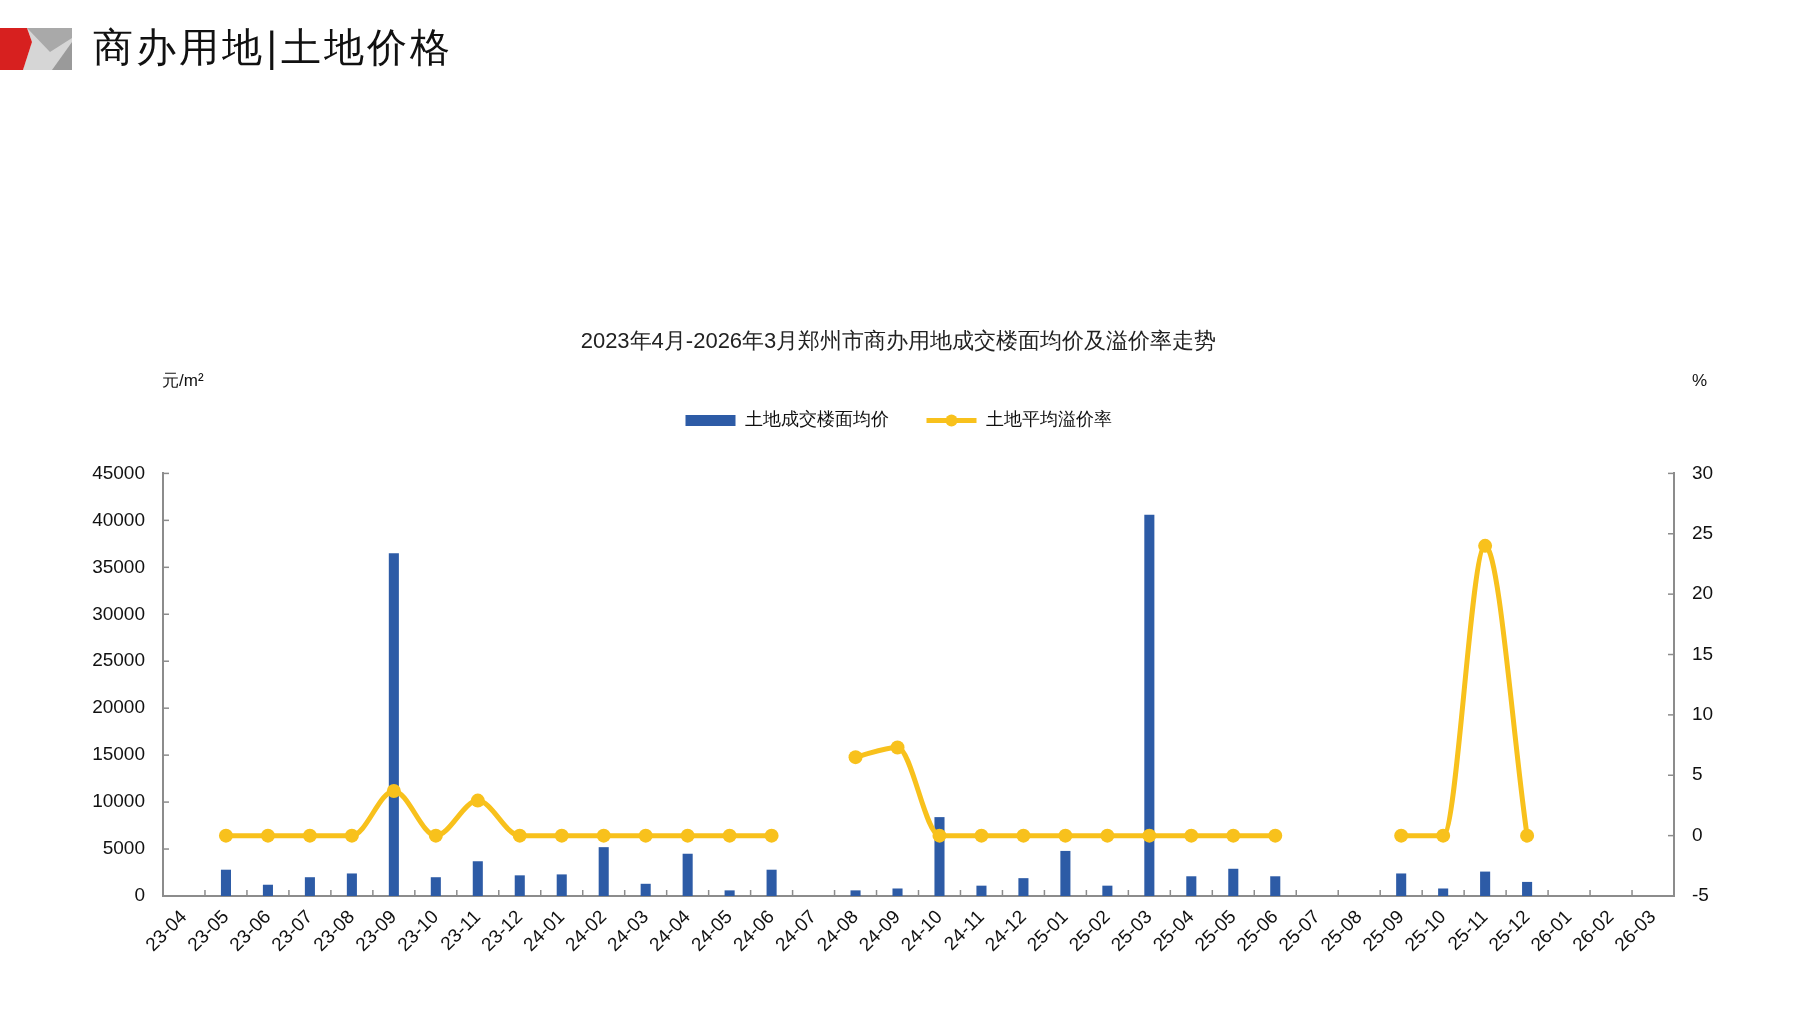 Image resolution: width=1797 pixels, height=1010 pixels. I want to click on y-axis-title: 元/m², so click(183, 381).